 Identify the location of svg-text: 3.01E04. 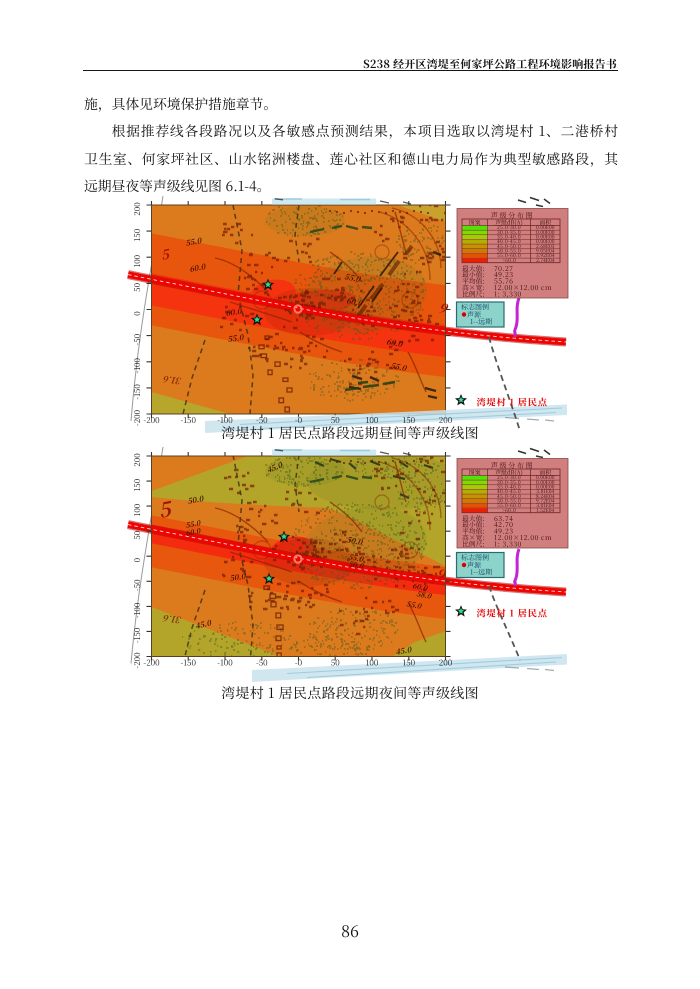
(545, 505).